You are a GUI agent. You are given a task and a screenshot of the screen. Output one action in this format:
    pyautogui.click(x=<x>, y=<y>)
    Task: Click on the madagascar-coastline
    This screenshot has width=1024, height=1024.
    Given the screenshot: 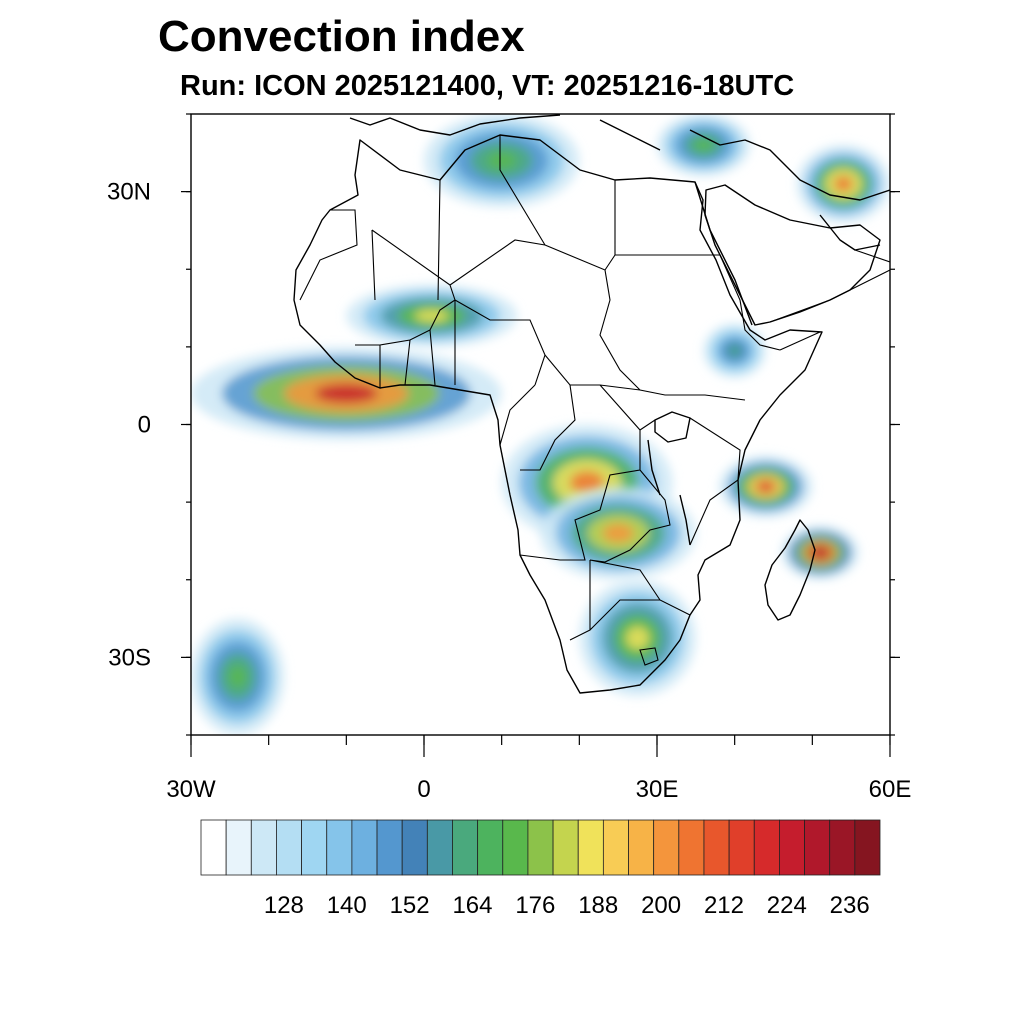 What is the action you would take?
    pyautogui.click(x=790, y=570)
    